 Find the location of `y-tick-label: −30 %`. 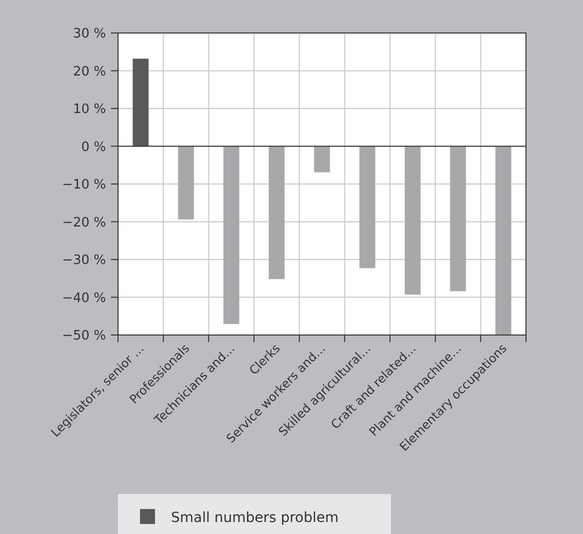

y-tick-label: −30 % is located at coordinates (84, 260).